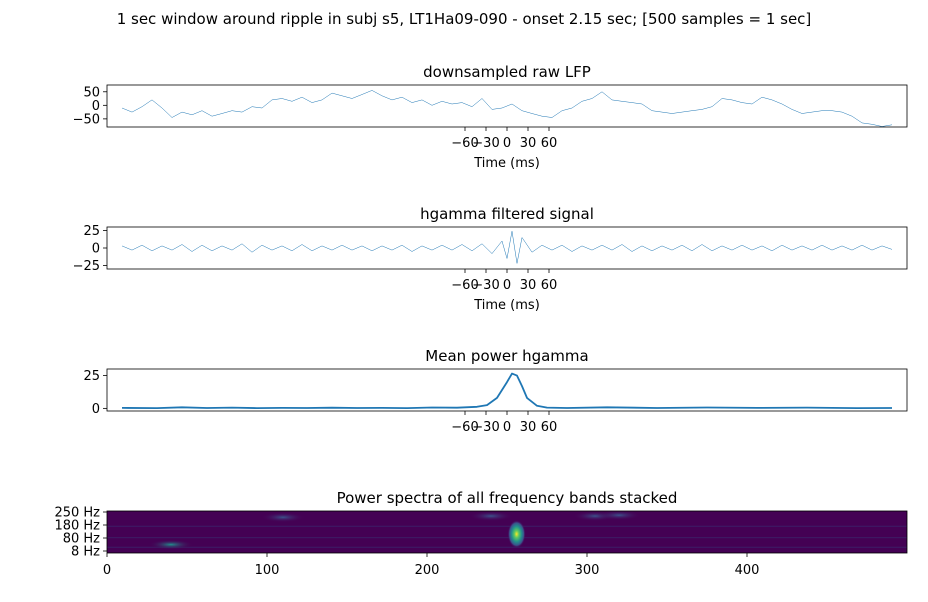  What do you see at coordinates (587, 570) in the screenshot?
I see `xtick-label: 300` at bounding box center [587, 570].